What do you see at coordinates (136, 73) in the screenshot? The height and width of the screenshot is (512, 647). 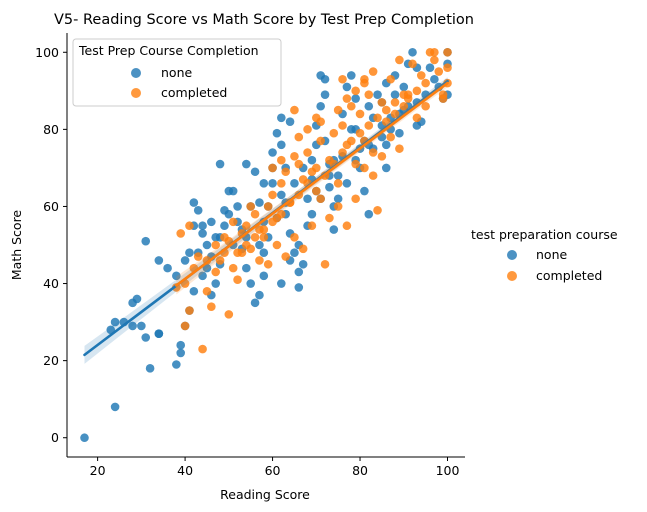 I see `legend-inner-marker-none` at bounding box center [136, 73].